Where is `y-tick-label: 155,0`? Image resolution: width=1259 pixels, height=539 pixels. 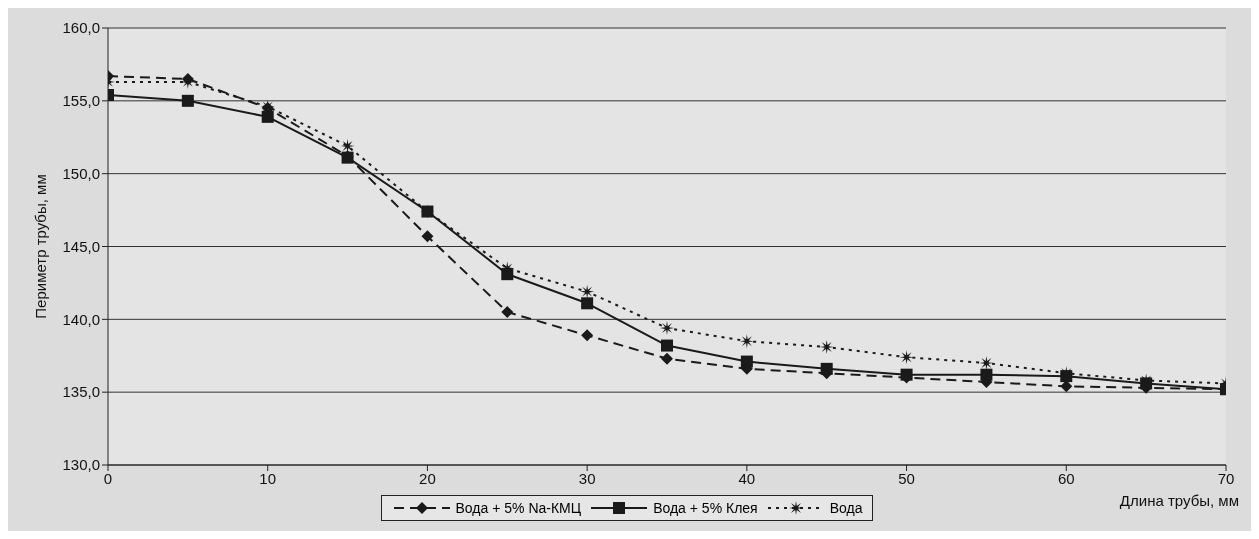 y-tick-label: 155,0 is located at coordinates (81, 101).